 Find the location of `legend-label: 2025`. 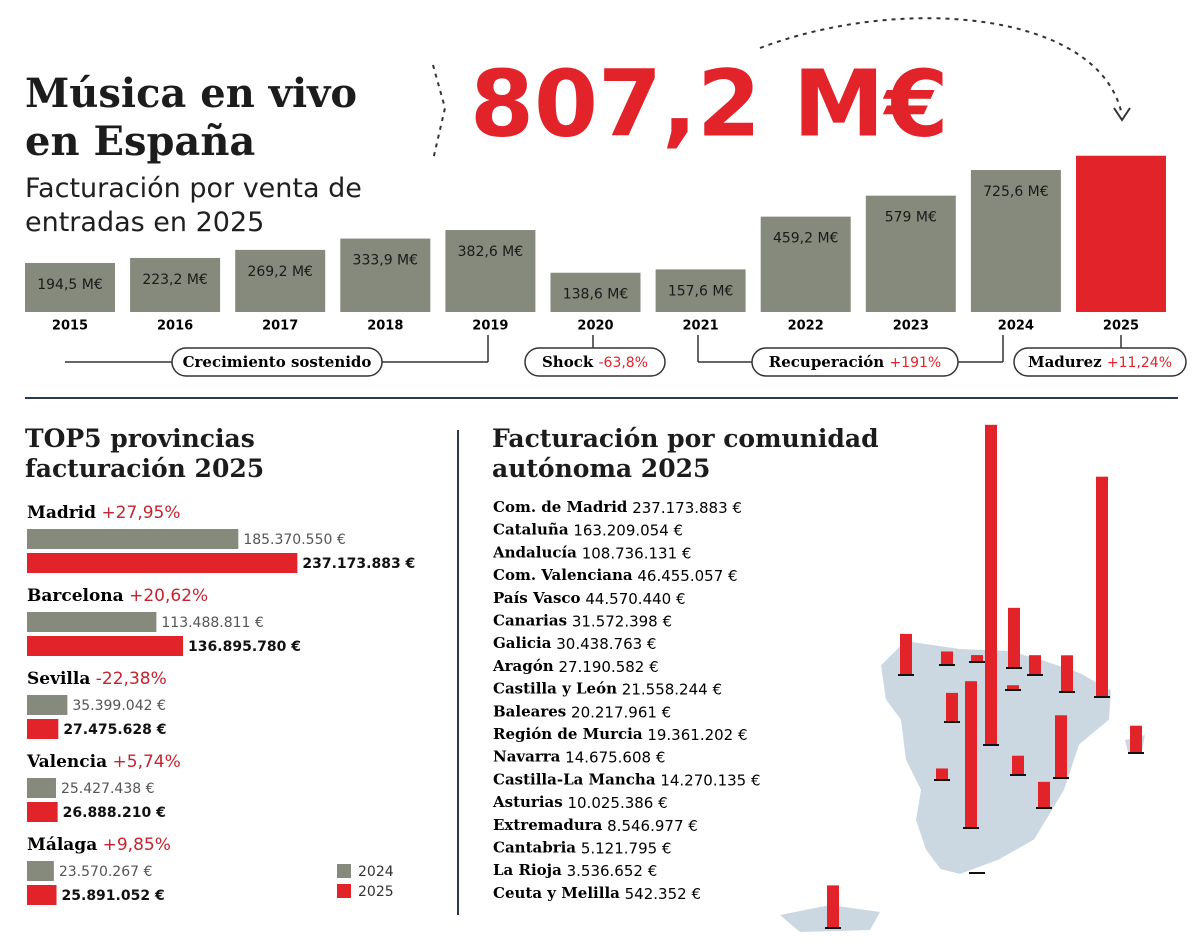

legend-label: 2025 is located at coordinates (376, 892).